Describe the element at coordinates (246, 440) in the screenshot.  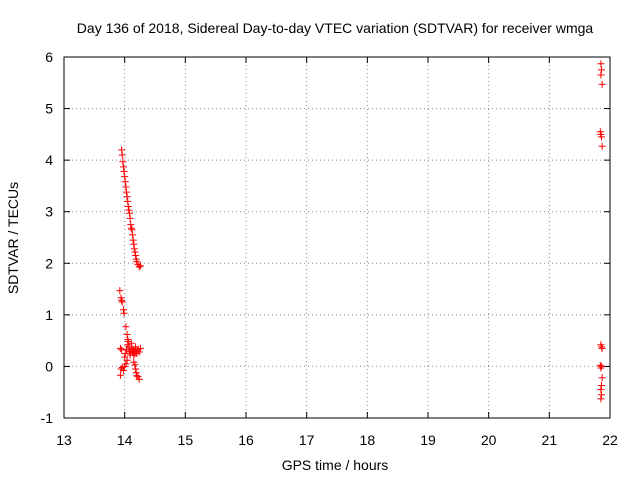
I see `x-tick-label: 16` at that location.